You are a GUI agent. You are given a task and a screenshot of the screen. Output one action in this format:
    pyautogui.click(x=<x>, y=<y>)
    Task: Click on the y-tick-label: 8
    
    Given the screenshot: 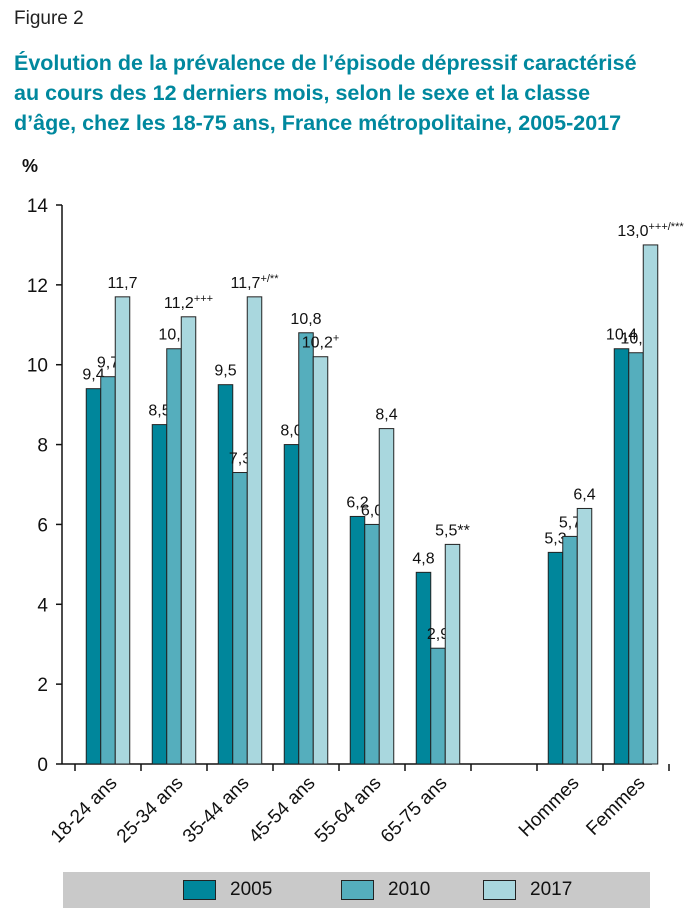 What is the action you would take?
    pyautogui.click(x=42, y=446)
    